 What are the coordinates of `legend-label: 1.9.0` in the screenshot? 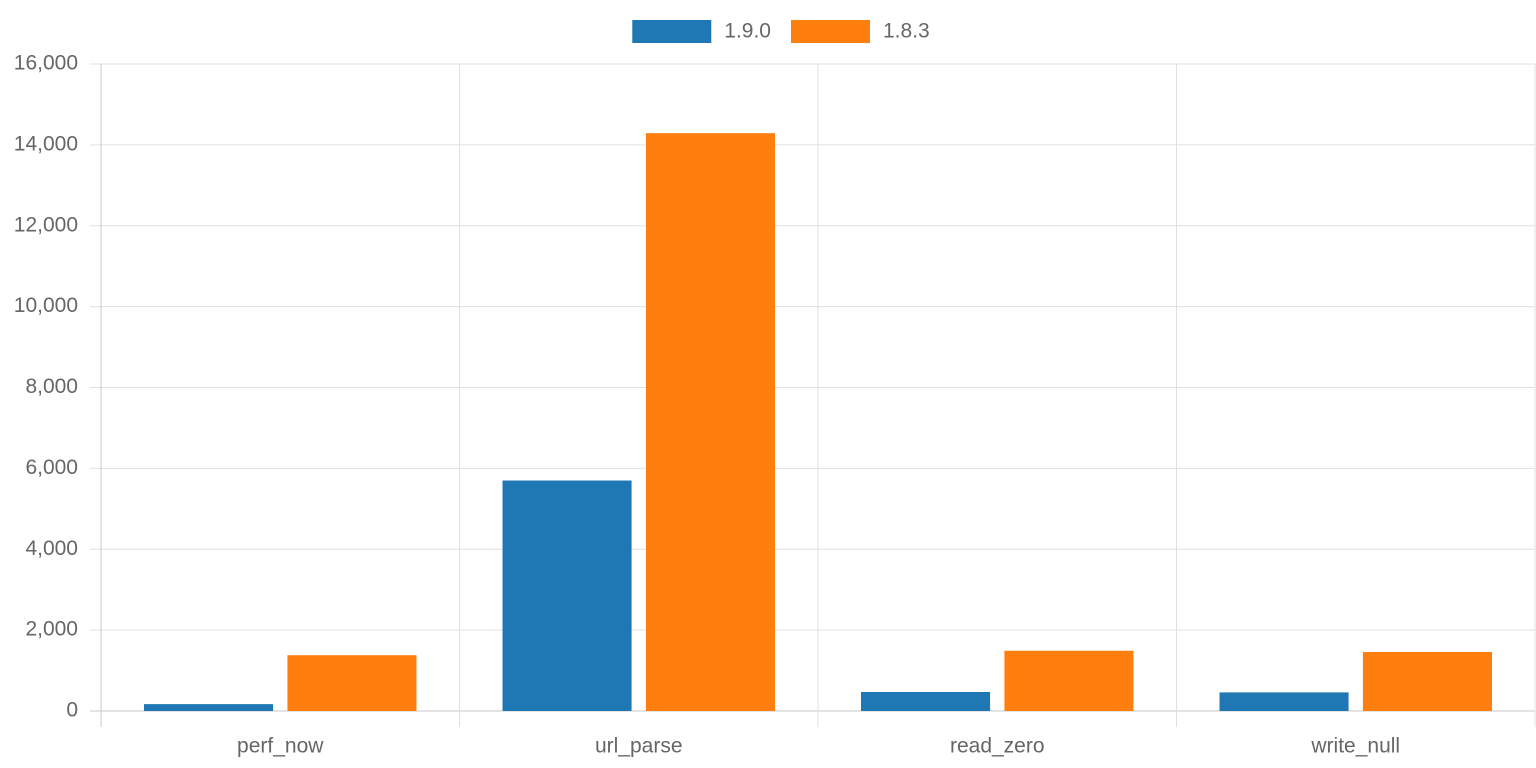 It's located at (747, 31).